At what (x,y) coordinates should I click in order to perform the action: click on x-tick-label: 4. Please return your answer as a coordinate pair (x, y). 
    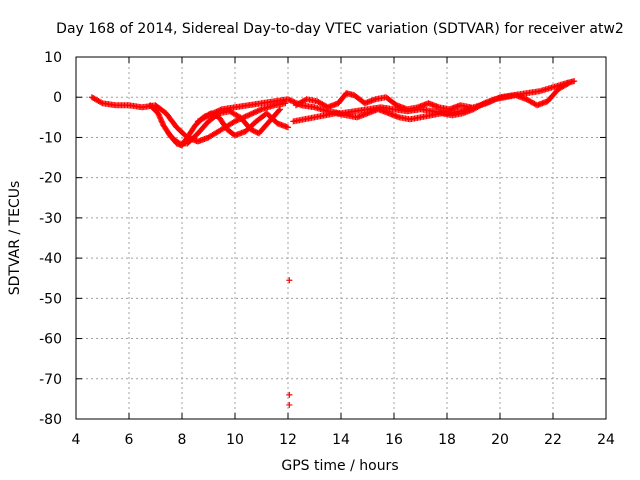
    Looking at the image, I should click on (76, 440).